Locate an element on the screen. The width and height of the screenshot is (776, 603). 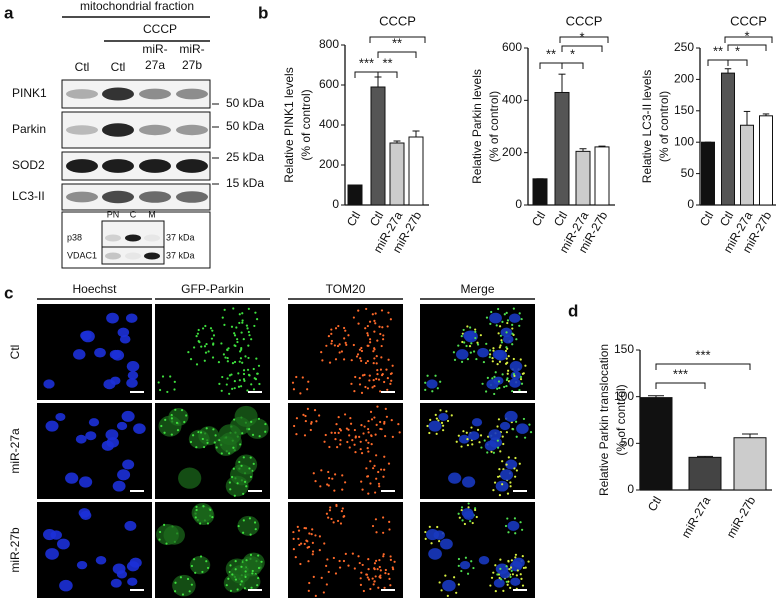
blot-treatment: CCCP is located at coordinates (160, 29).